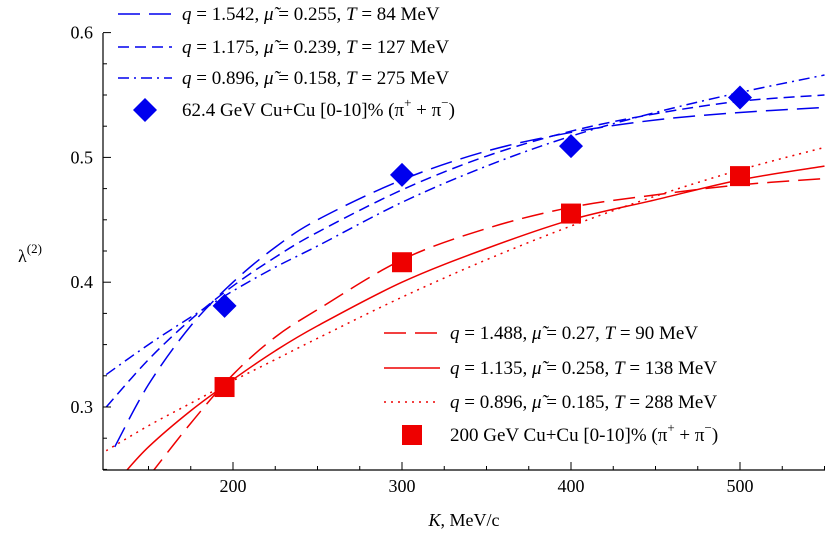 This screenshot has width=830, height=537. I want to click on legend-label-g0-0: q = 1.542, μ̃ = 0.255, T = 84 MeV, so click(311, 14).